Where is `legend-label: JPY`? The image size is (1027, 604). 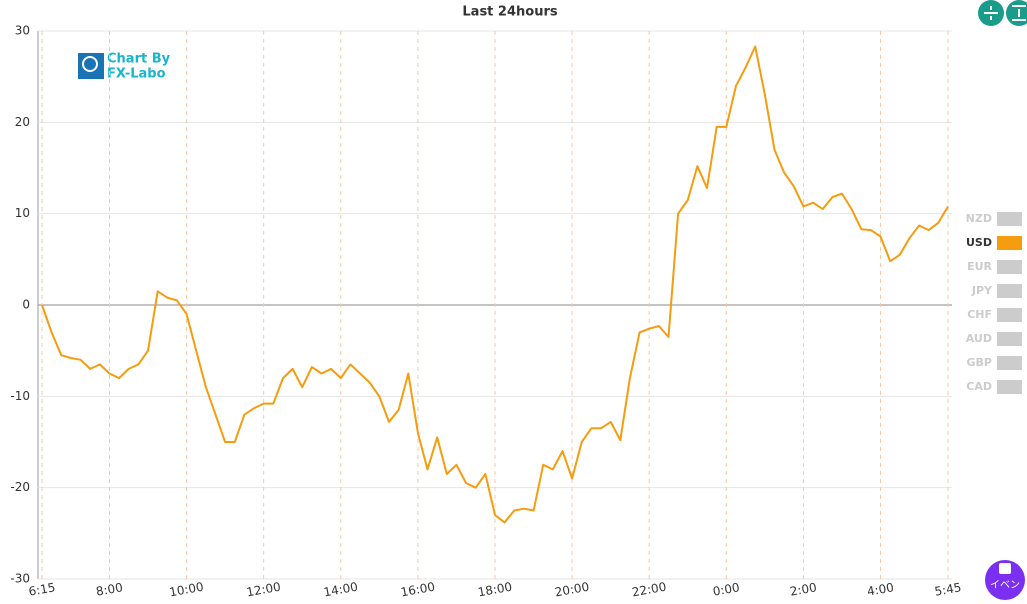
legend-label: JPY is located at coordinates (982, 290).